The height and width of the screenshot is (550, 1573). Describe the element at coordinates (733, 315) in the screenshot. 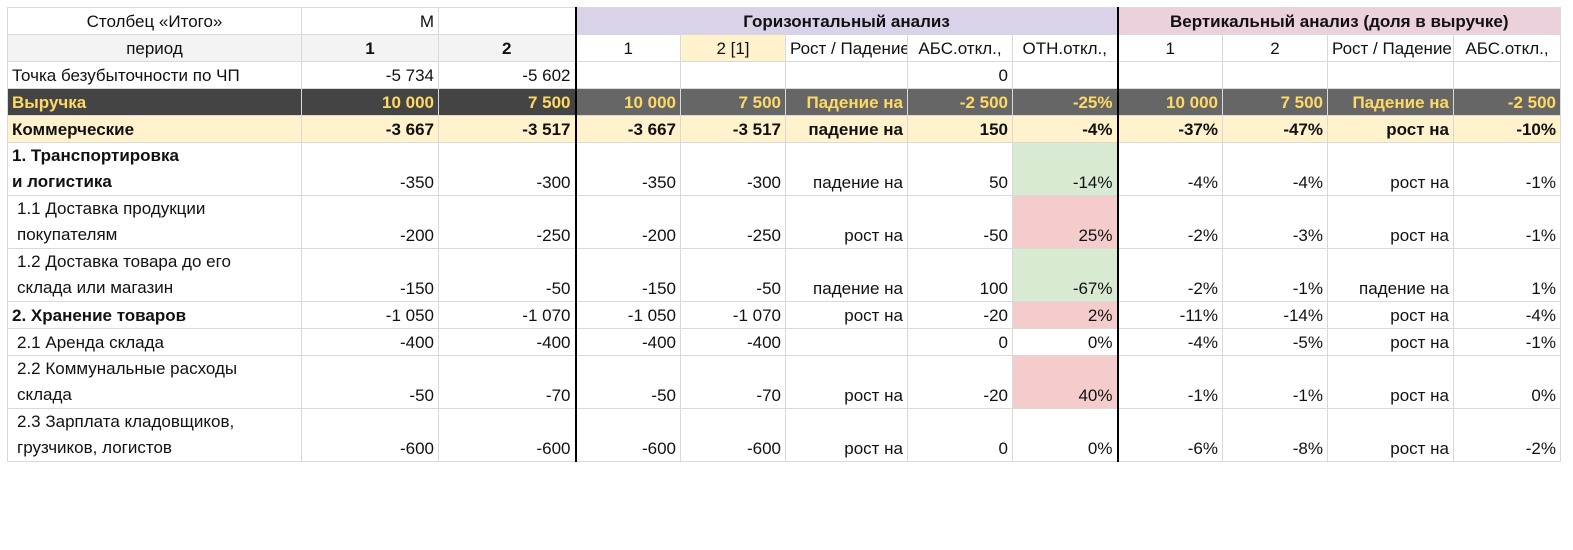

I see `cell-h2: -1 070` at that location.